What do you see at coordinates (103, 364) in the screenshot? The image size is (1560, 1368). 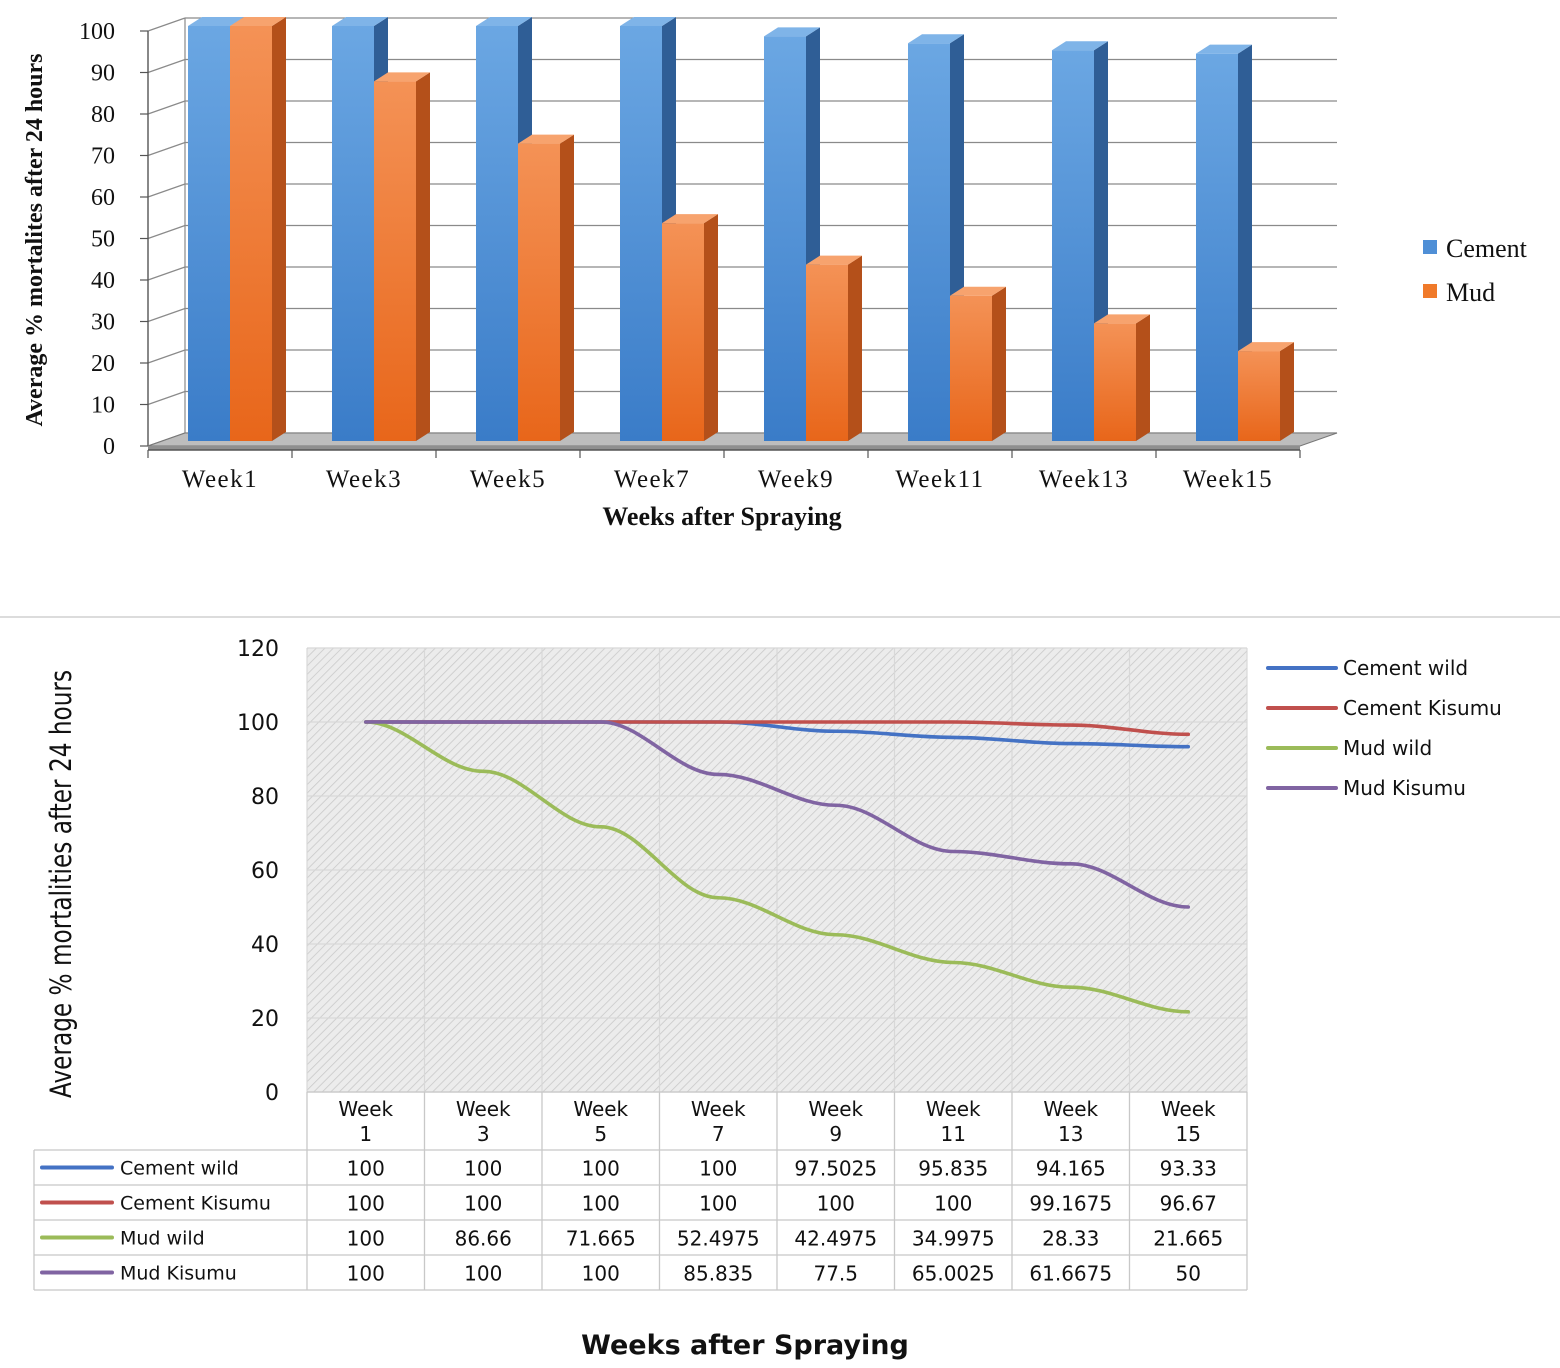 I see `y-tick-label: 20` at bounding box center [103, 364].